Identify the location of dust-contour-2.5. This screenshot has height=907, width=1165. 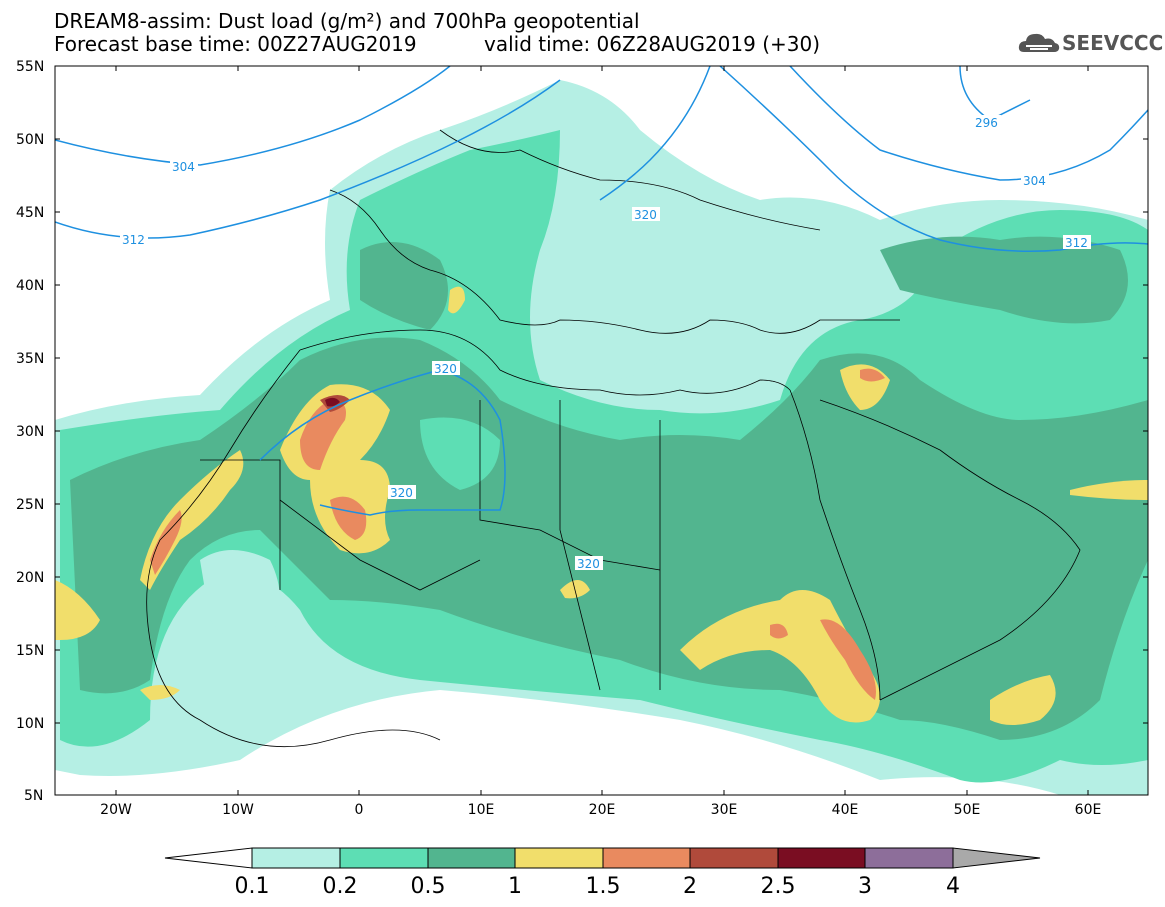
(332, 402).